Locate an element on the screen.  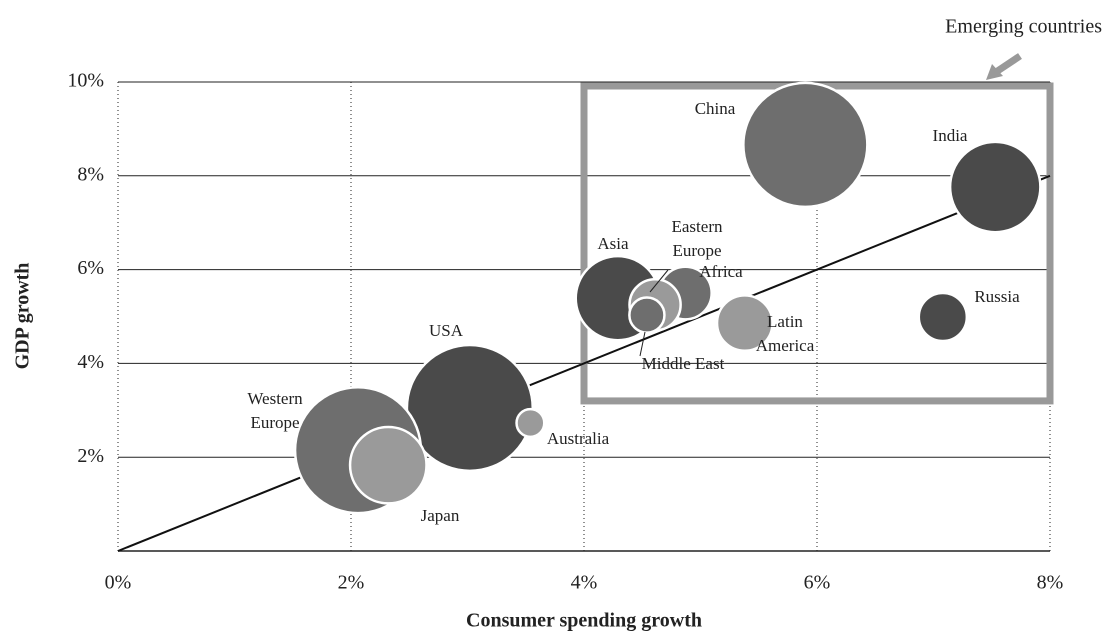
bubble-label: USA is located at coordinates (446, 330).